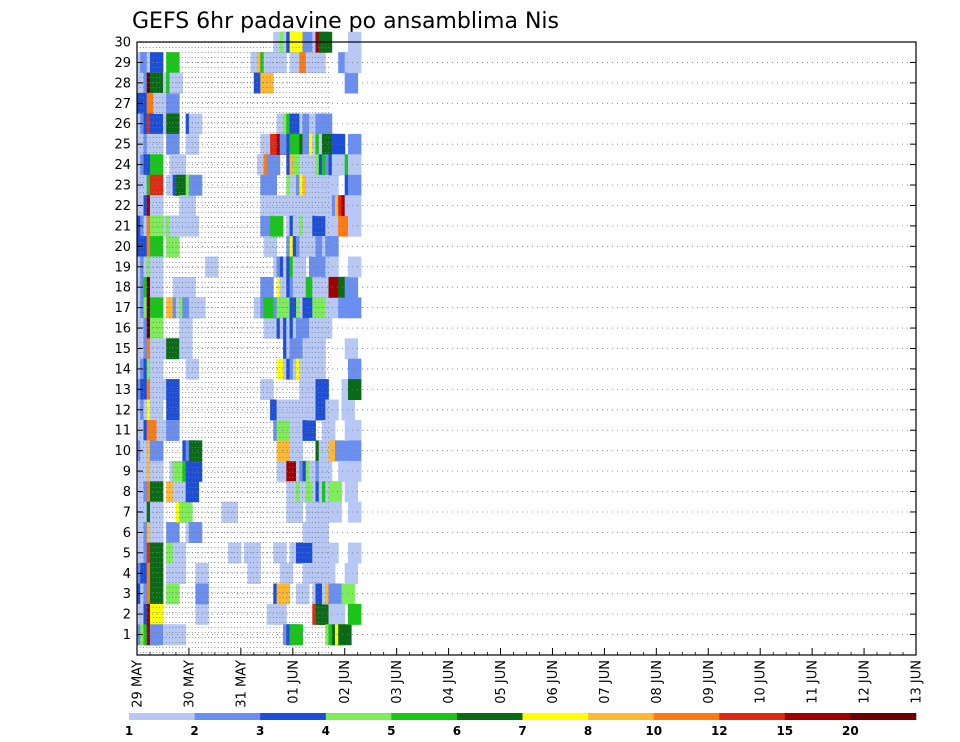 The width and height of the screenshot is (960, 742). Describe the element at coordinates (122, 206) in the screenshot. I see `y-tick-label: 22` at that location.